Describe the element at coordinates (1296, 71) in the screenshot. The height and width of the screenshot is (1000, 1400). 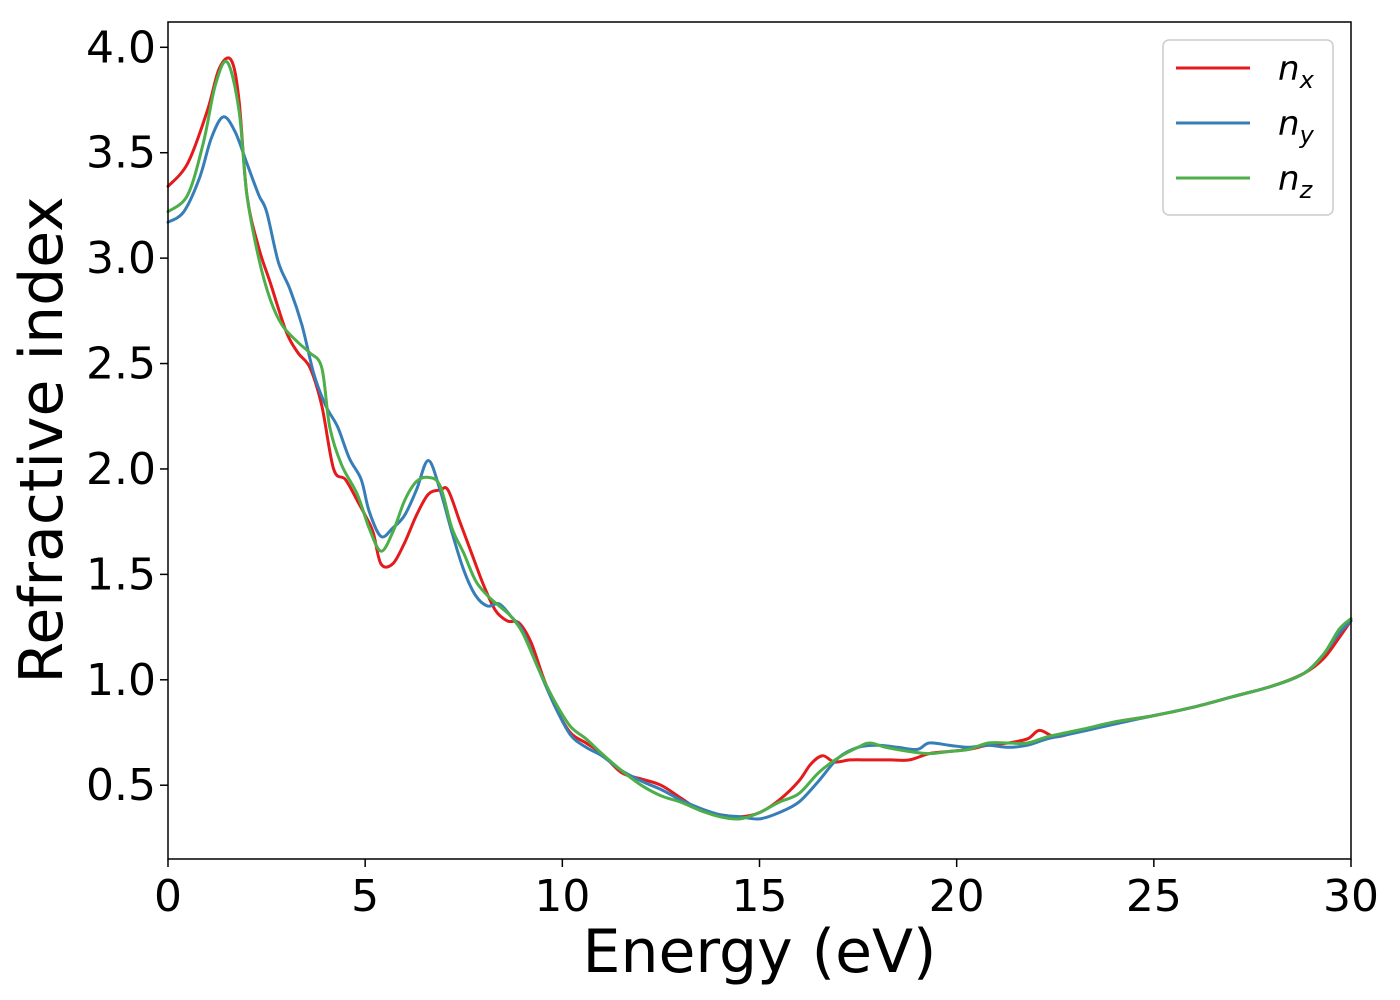
I see `legend-label-n-x: nx` at that location.